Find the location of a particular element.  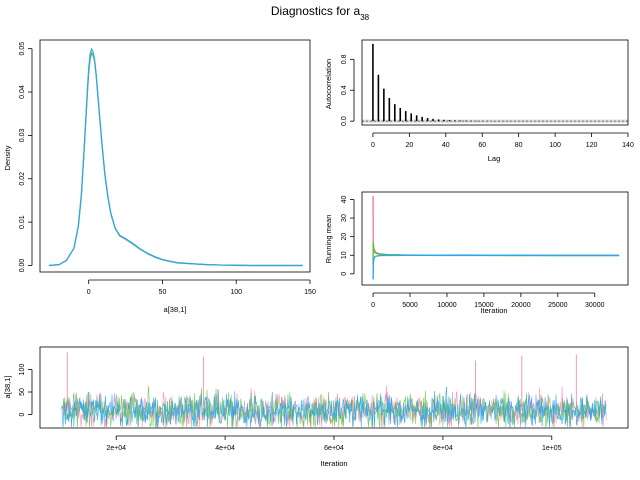

density-y-tick-label: 0.01 is located at coordinates (22, 222).